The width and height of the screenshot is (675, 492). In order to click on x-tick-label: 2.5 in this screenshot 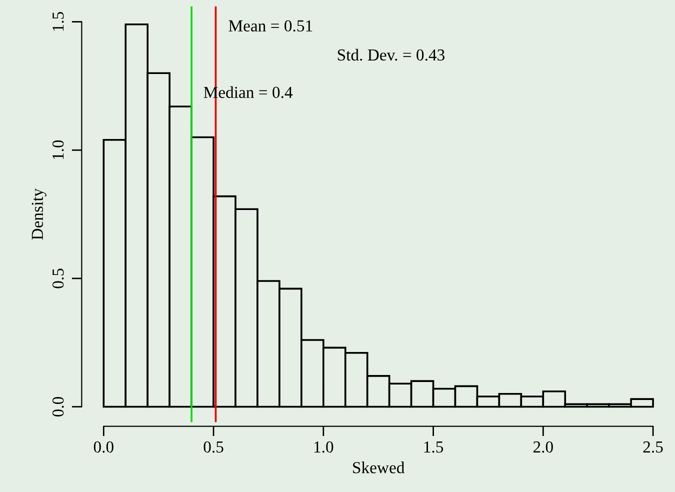, I will do `click(653, 447)`.